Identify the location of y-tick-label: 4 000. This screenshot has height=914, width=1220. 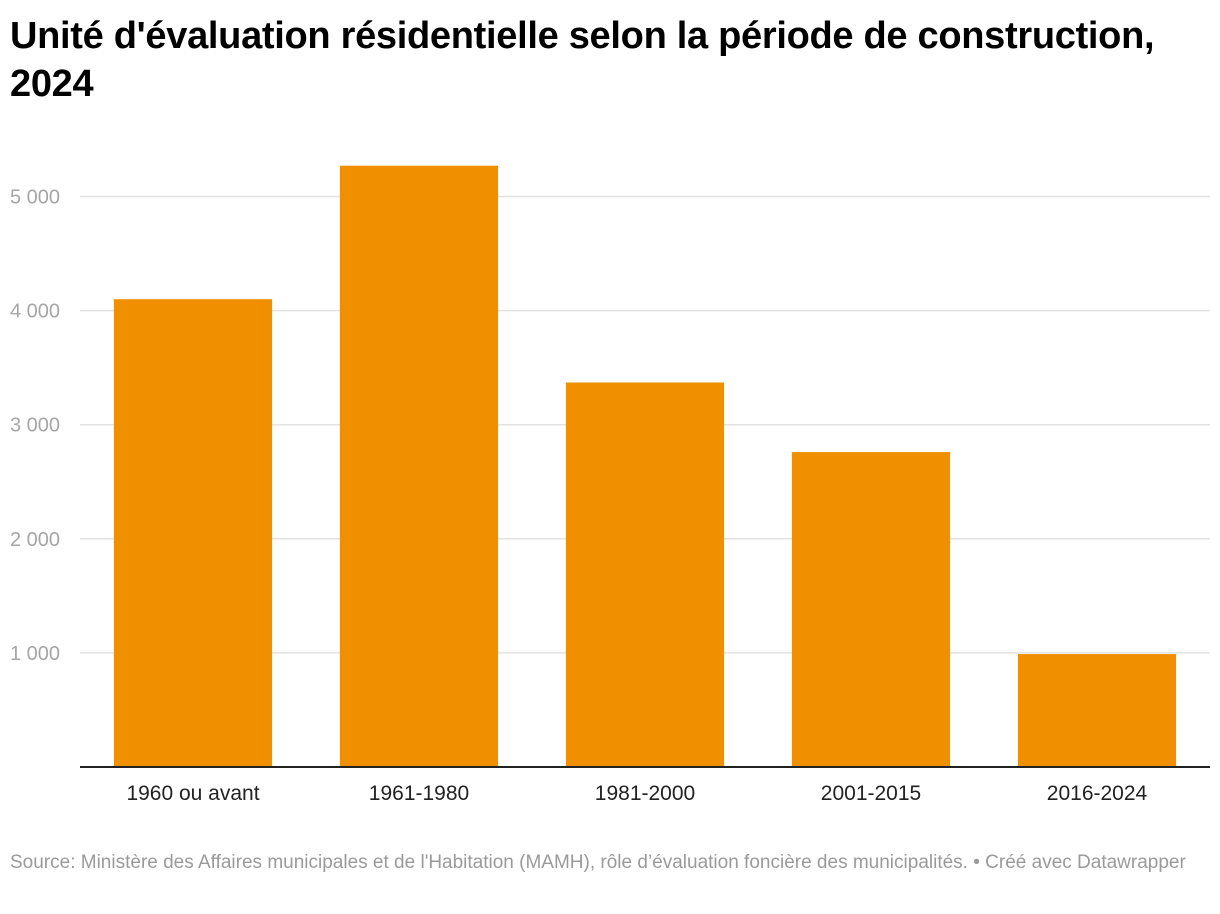
(35, 312).